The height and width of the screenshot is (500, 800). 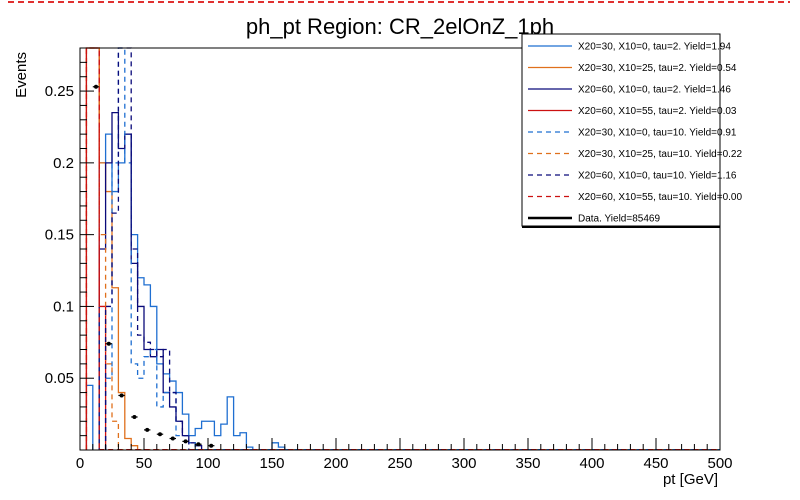 What do you see at coordinates (144, 463) in the screenshot?
I see `x-tick-label-50: 50` at bounding box center [144, 463].